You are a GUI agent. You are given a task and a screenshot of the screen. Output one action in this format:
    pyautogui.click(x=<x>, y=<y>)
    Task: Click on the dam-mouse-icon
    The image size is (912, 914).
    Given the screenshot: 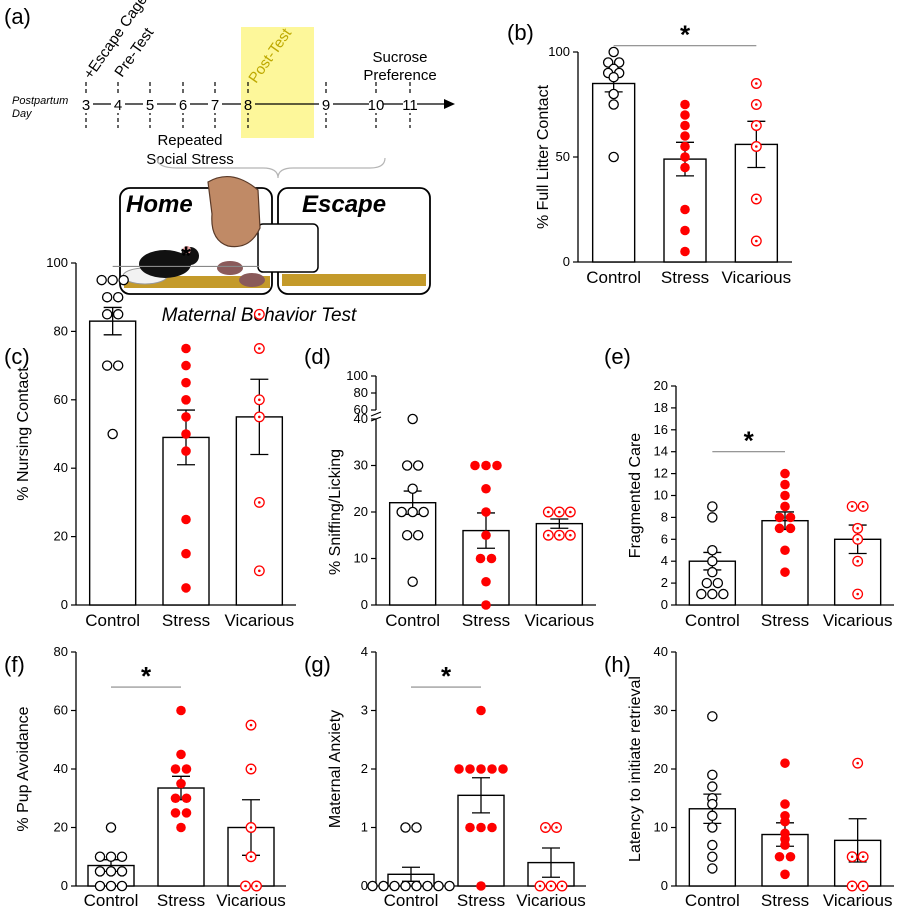 What is the action you would take?
    pyautogui.click(x=165, y=264)
    